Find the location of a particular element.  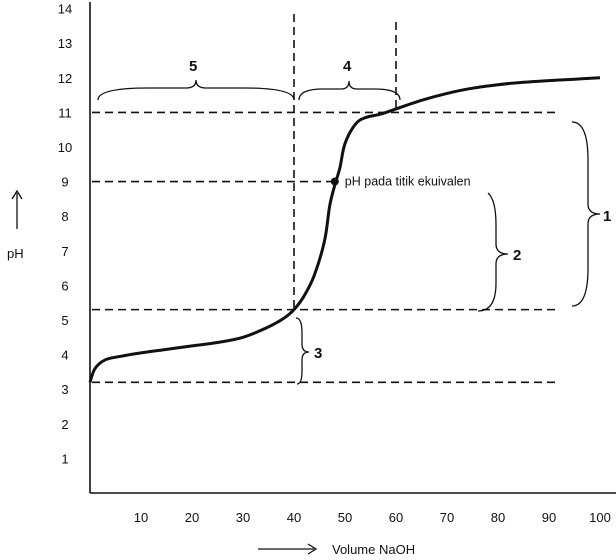

x-tick-label: 90 is located at coordinates (549, 517).